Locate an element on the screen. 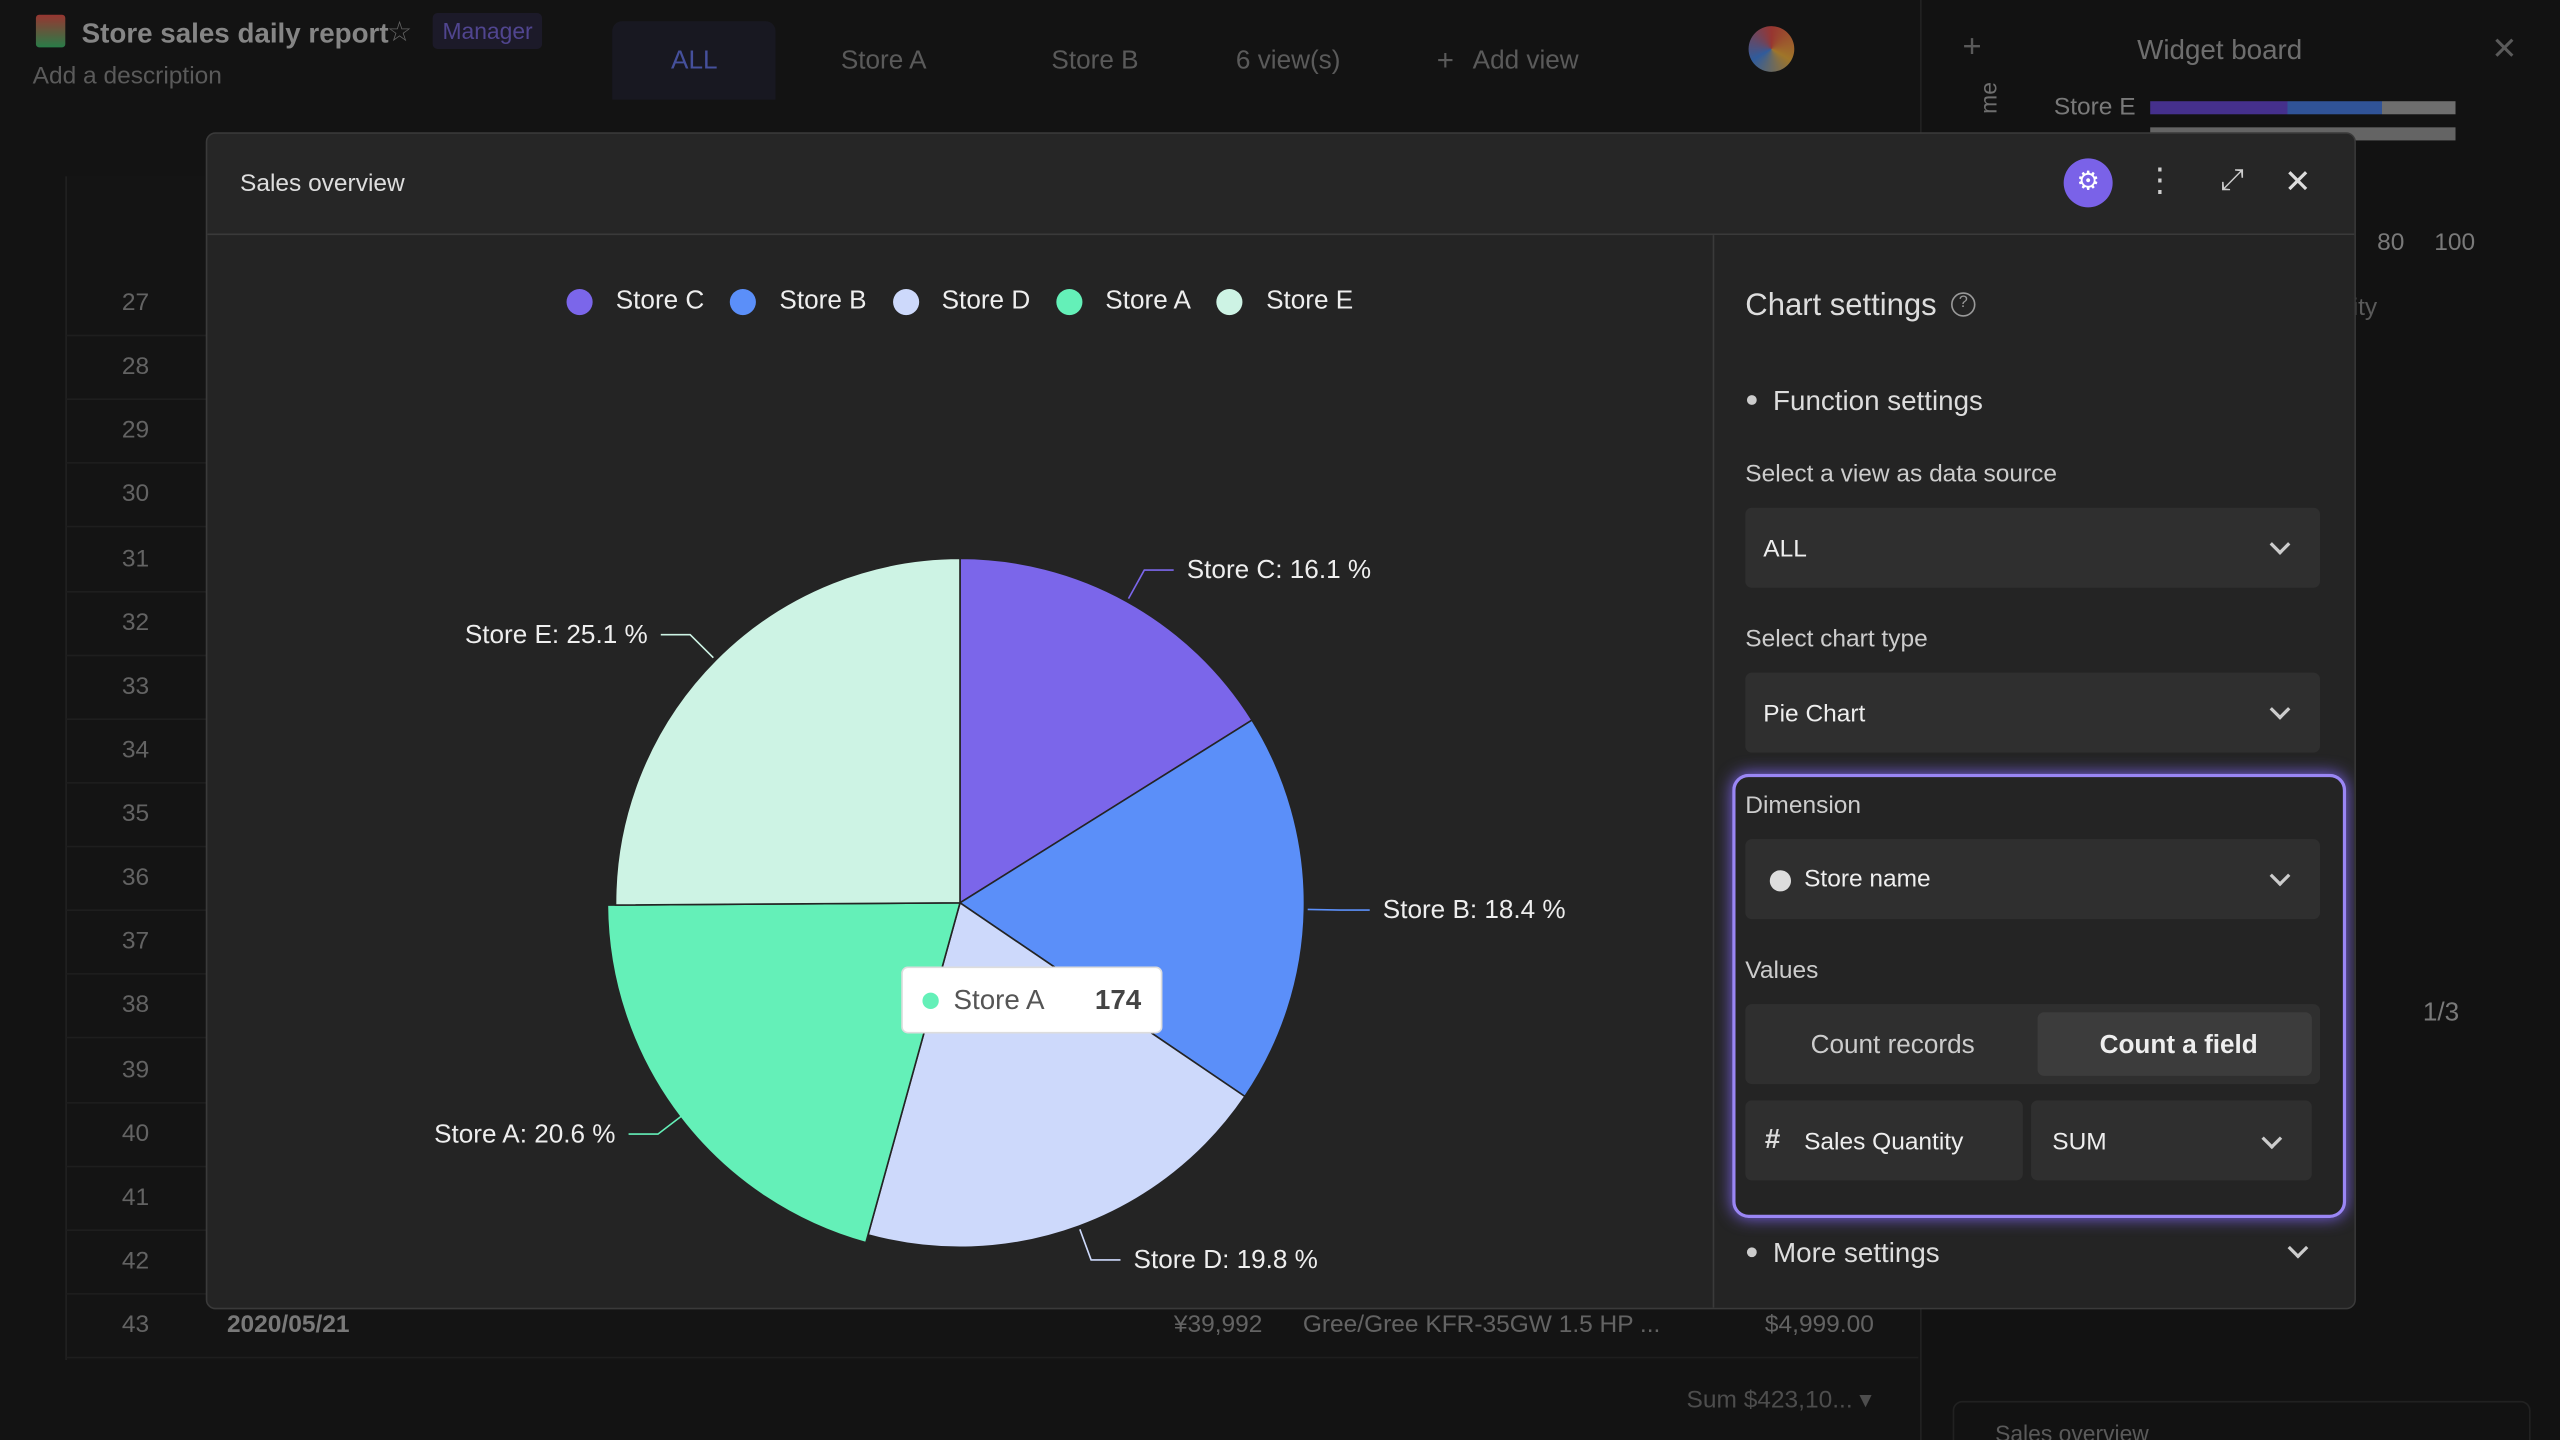 The width and height of the screenshot is (2560, 1440). settings-title: Chart settings is located at coordinates (1841, 306).